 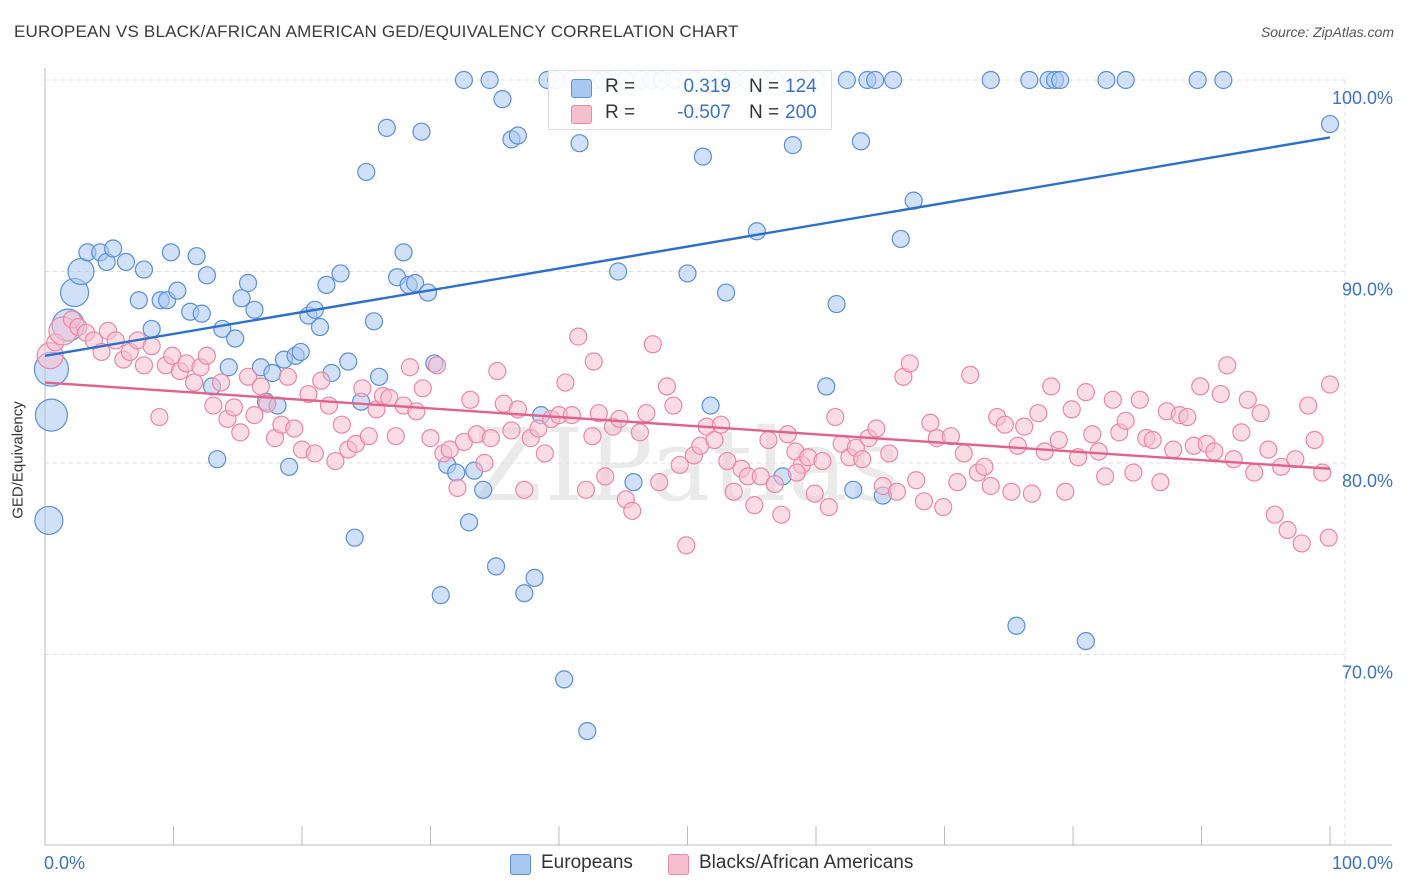 I want to click on legend-swatch-europeans, so click(x=581, y=88).